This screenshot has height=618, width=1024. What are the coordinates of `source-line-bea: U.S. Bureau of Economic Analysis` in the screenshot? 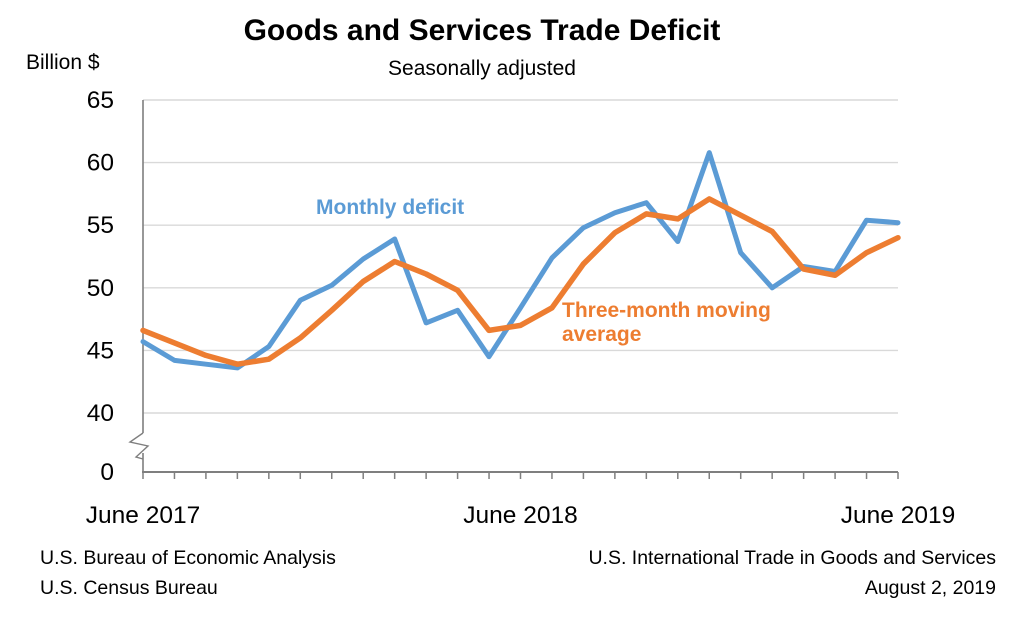 It's located at (188, 558).